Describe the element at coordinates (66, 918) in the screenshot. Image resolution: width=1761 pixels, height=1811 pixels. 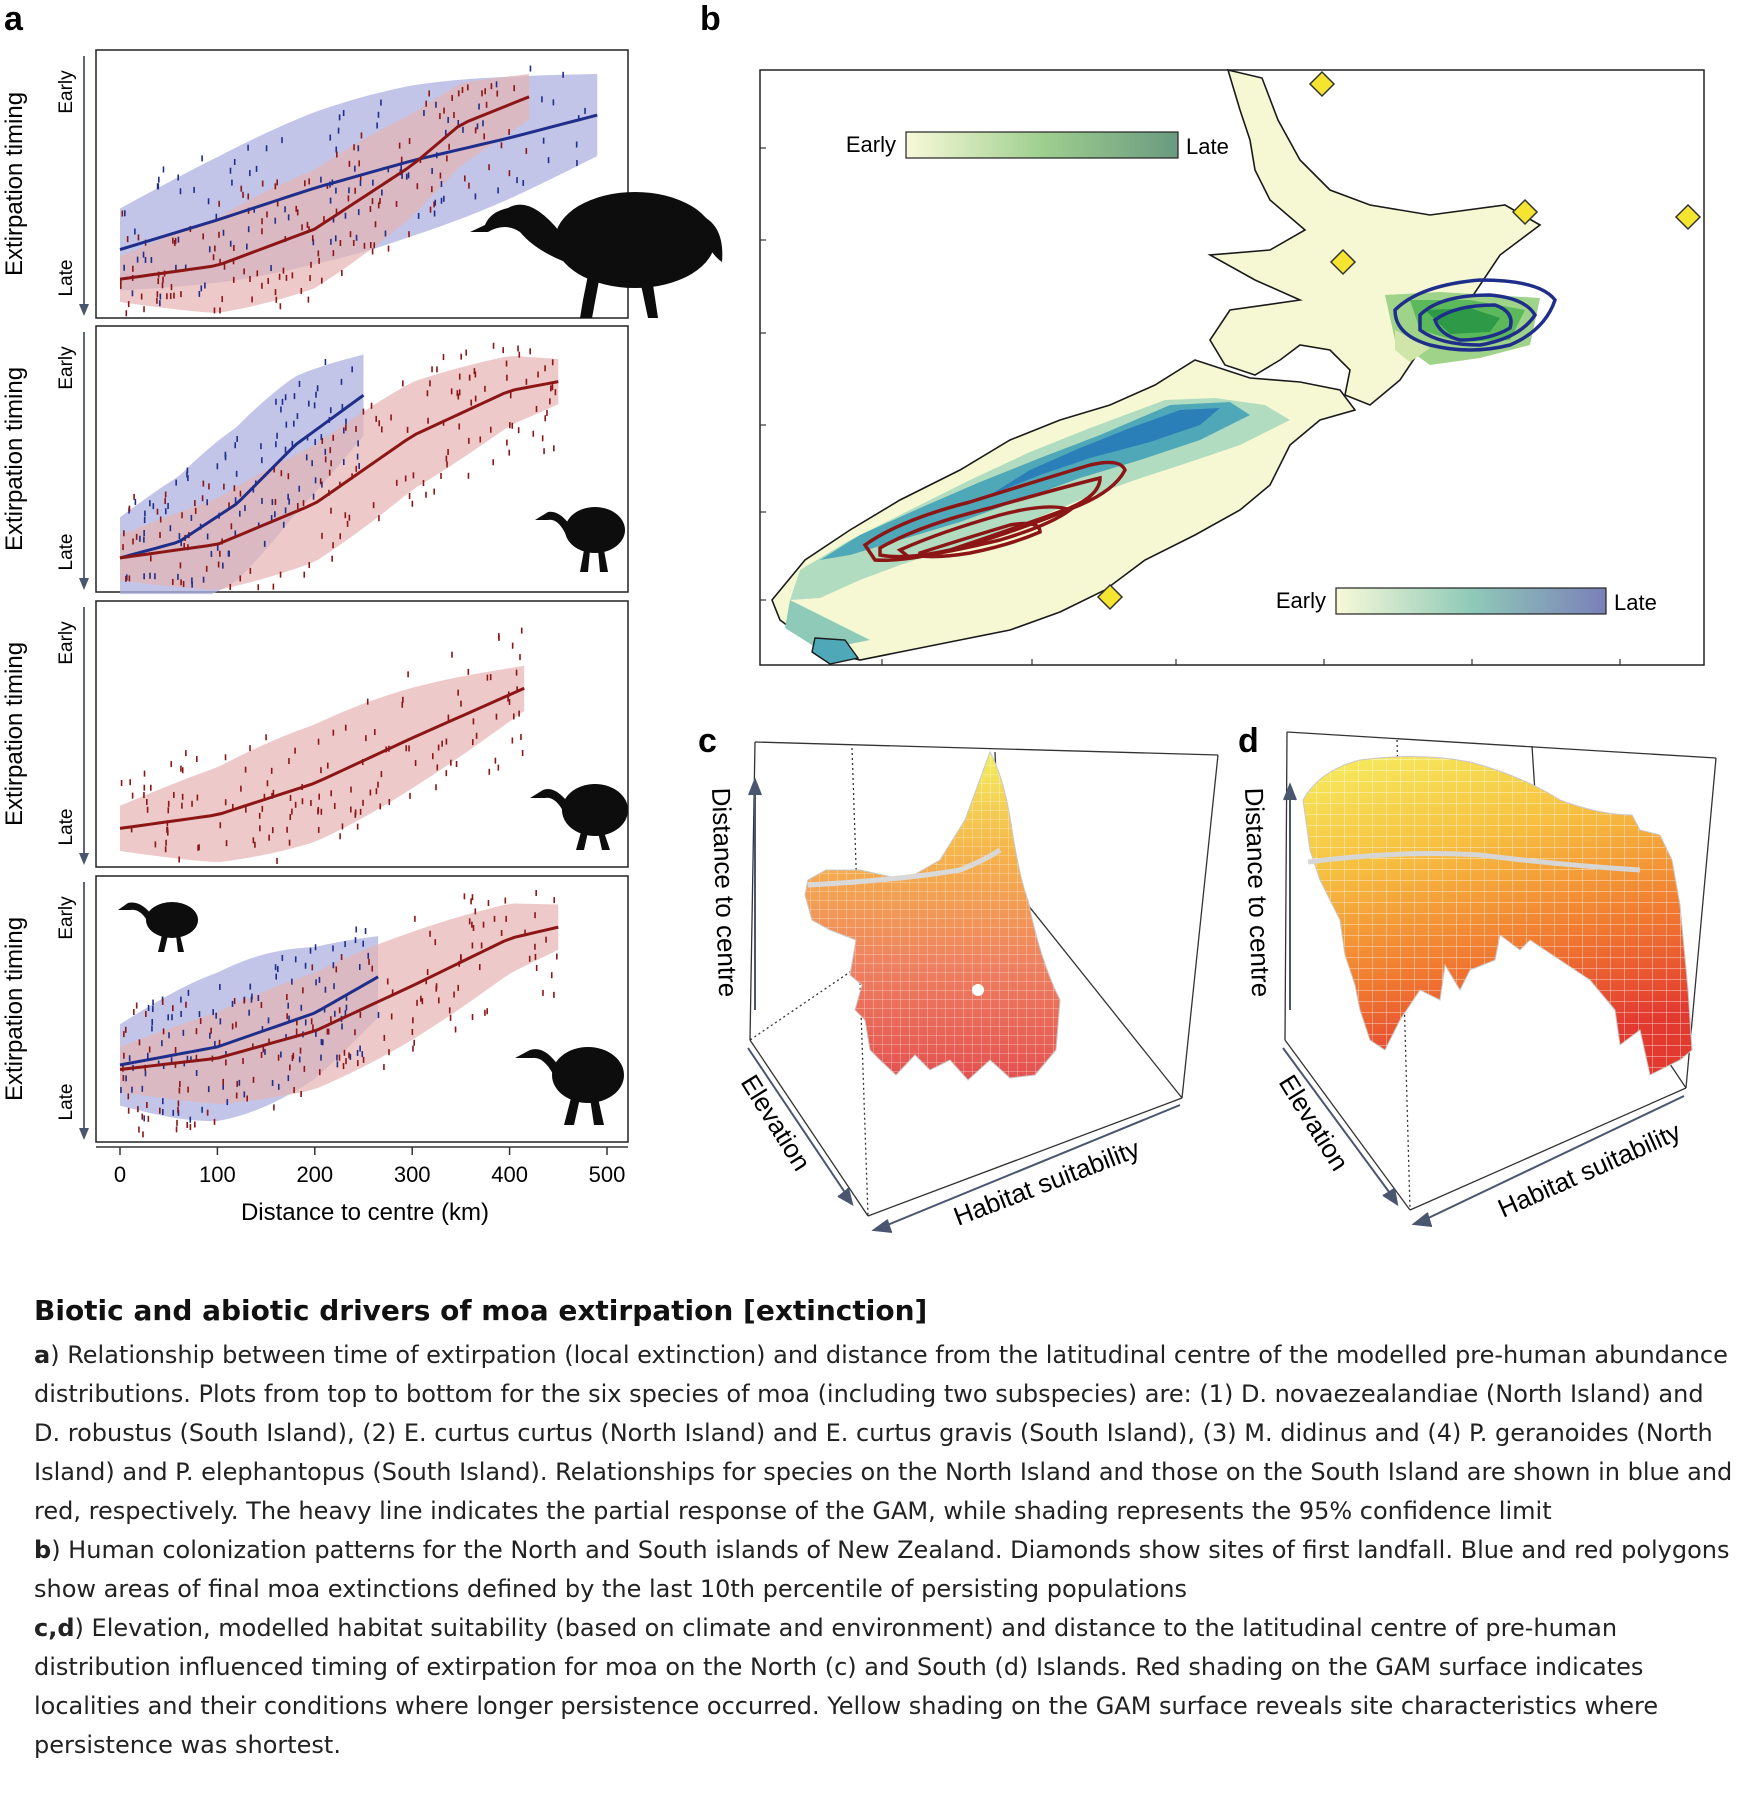
I see `y-top-label: Early` at that location.